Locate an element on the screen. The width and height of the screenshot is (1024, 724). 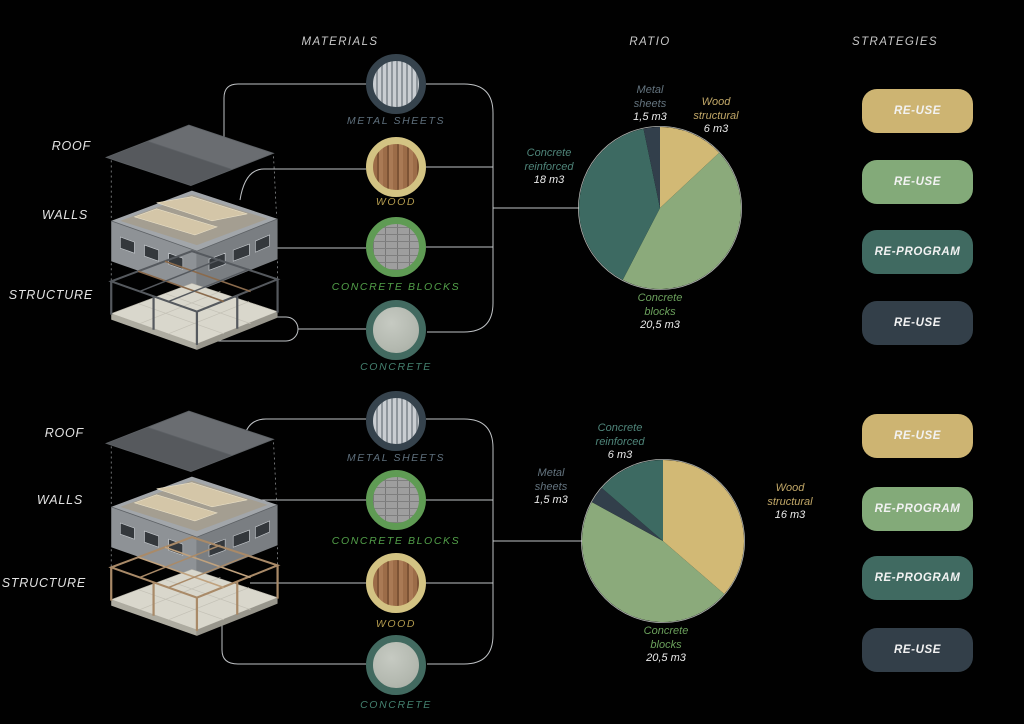
pie-label-concrete-reinforced: Concrete reinforced 6 m3 is located at coordinates (620, 441).